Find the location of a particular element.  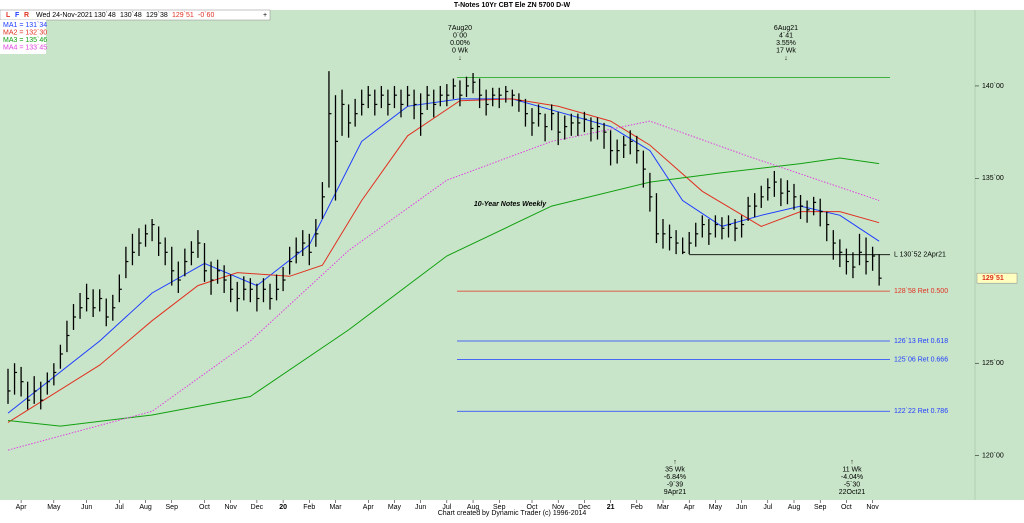

last-price-label: 129`51 is located at coordinates (993, 278).